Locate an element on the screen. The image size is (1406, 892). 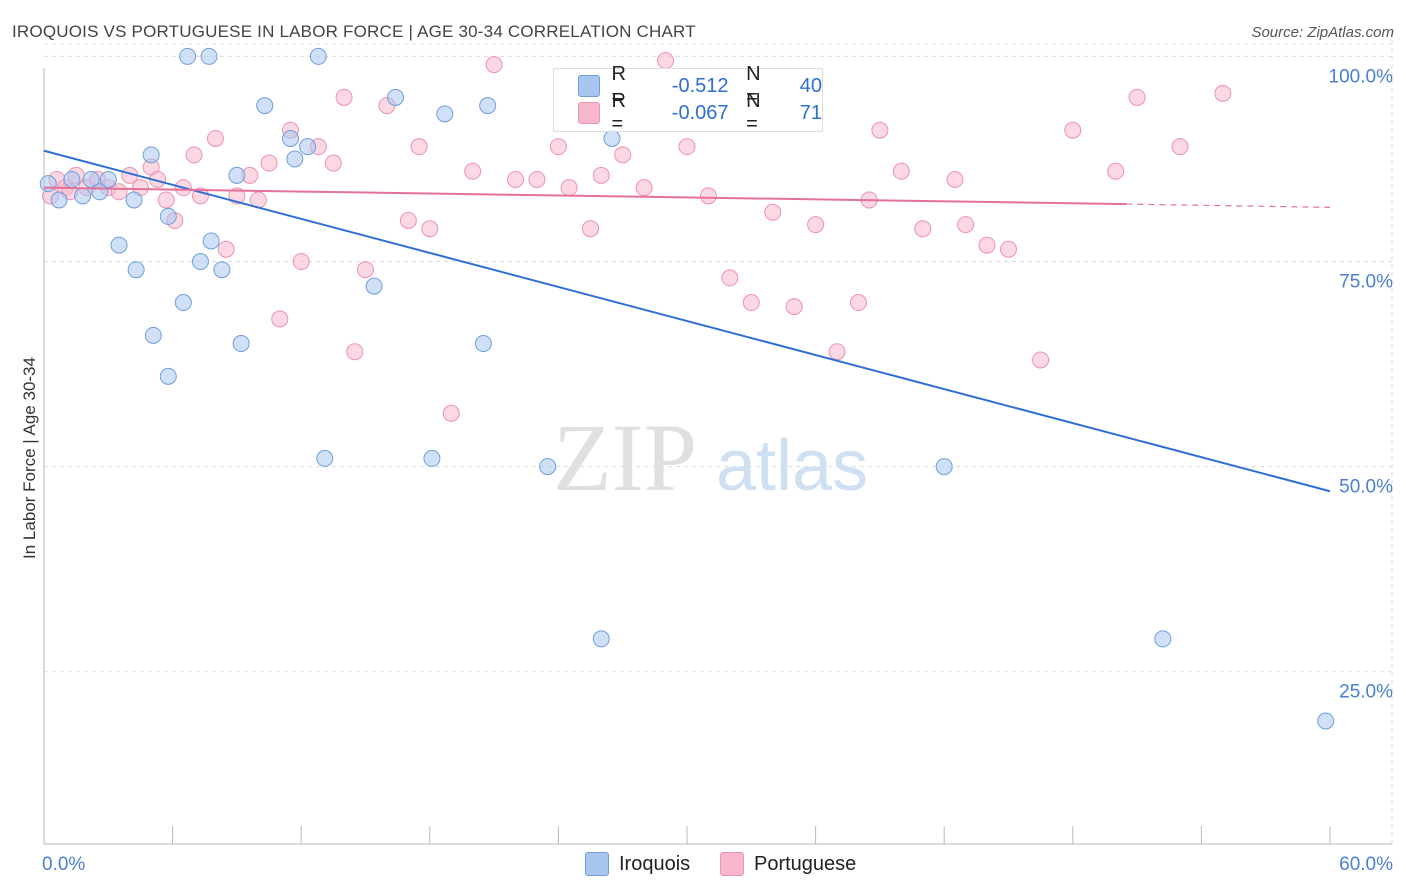
y-tick-label: 50.0% is located at coordinates (1366, 487).